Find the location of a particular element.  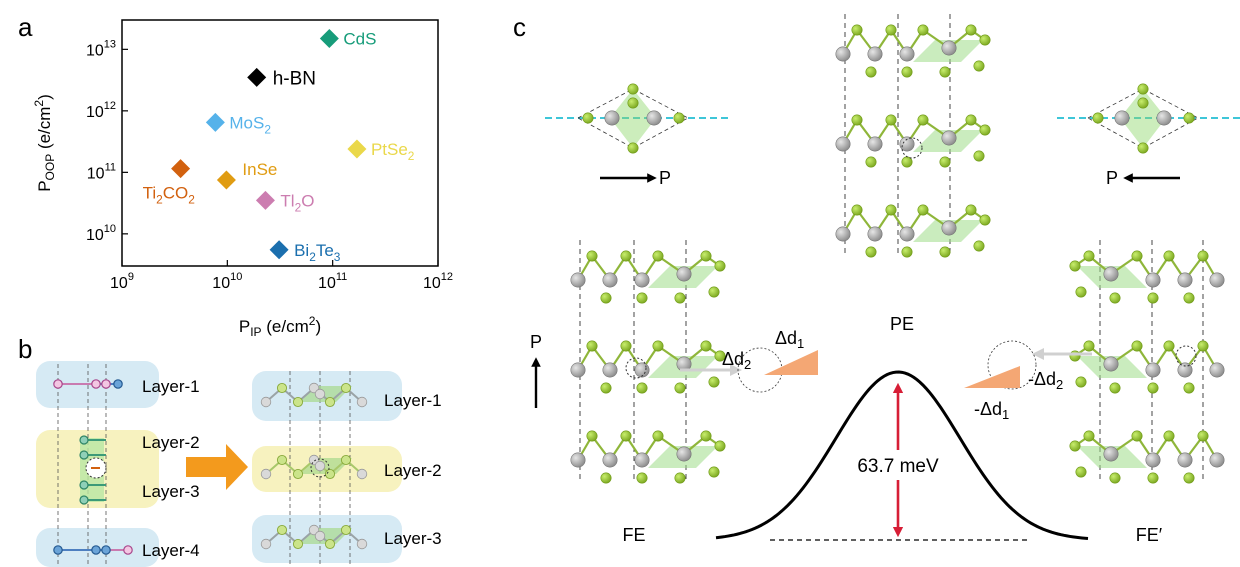

scatter-points: CdS h-BN MoS2 PtSe2 InSe Ti2CO2 Tl2O Bi2Te3 is located at coordinates (279, 146).